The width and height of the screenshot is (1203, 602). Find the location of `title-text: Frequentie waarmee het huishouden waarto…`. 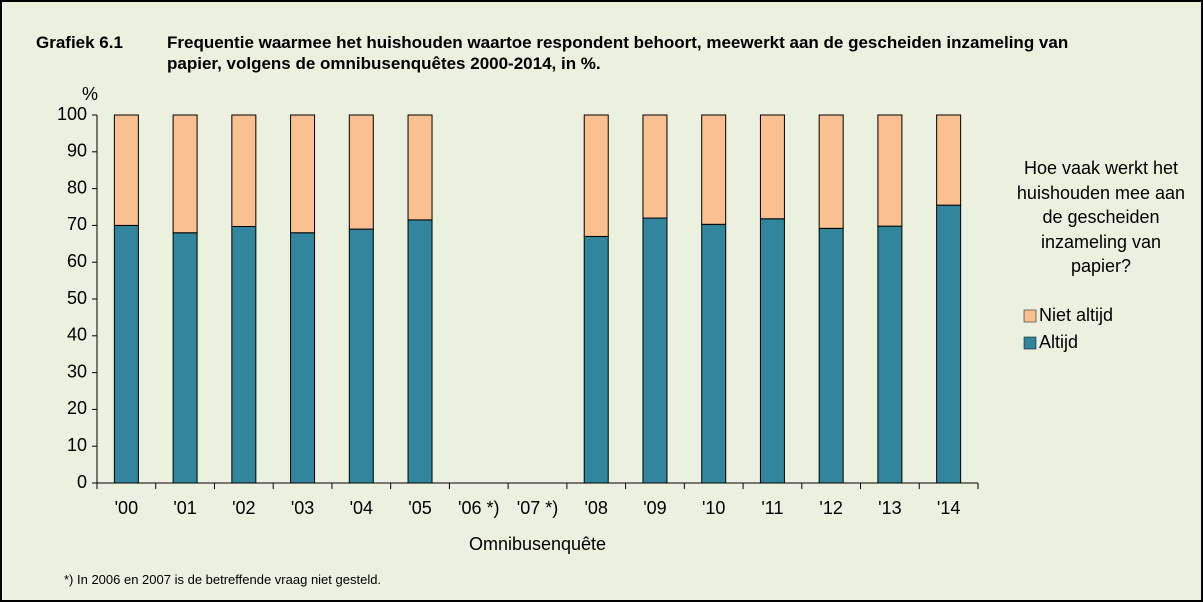

title-text: Frequentie waarmee het huishouden waarto… is located at coordinates (618, 53).